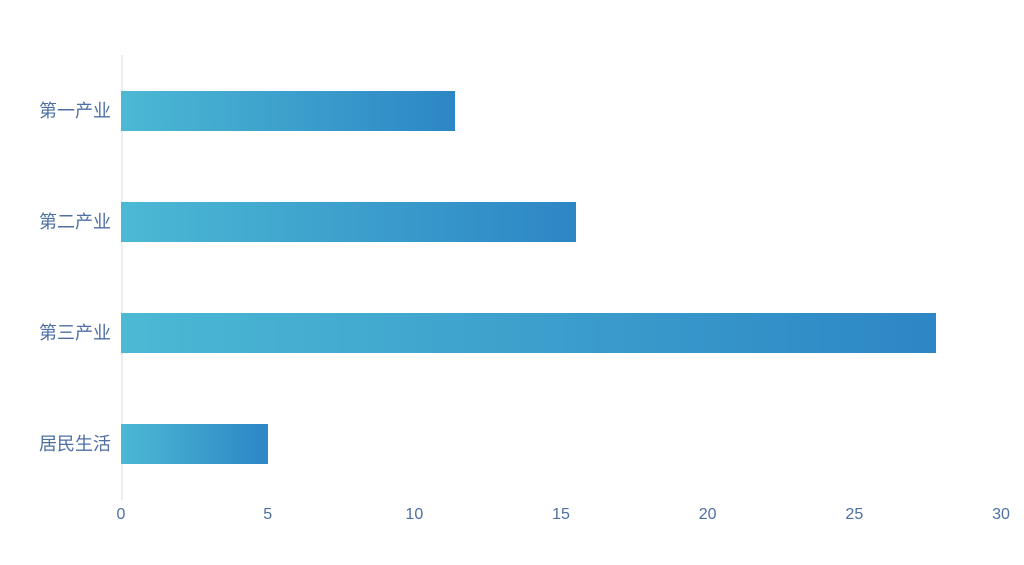  What do you see at coordinates (121, 514) in the screenshot?
I see `x-tick-label-0: 0` at bounding box center [121, 514].